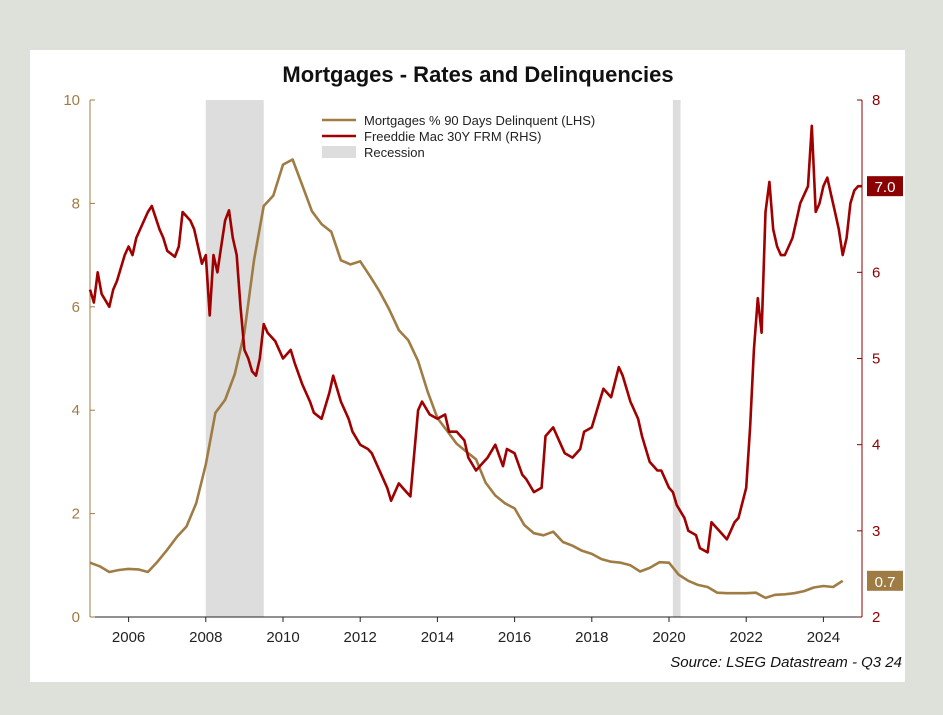  I want to click on rhs-tick-label: 5, so click(876, 359).